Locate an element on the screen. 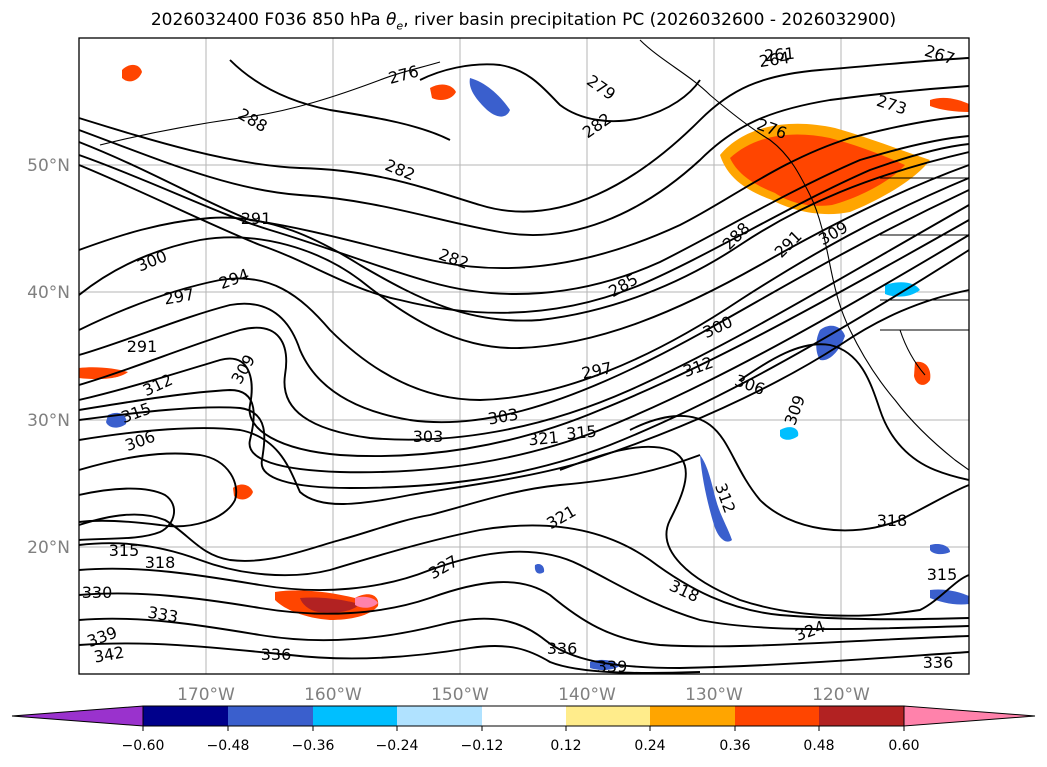 This screenshot has width=1047, height=767. colorbar-outline is located at coordinates (523, 716).